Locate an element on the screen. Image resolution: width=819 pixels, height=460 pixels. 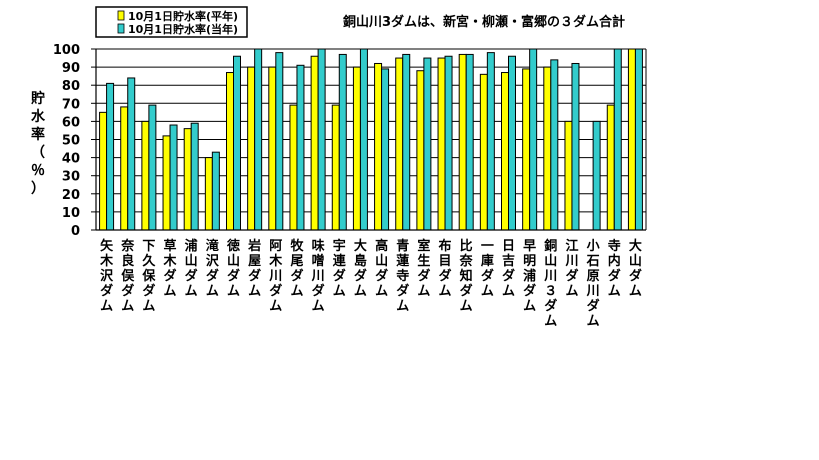
category-label: 青蓮寺ダム is located at coordinates (402, 276).